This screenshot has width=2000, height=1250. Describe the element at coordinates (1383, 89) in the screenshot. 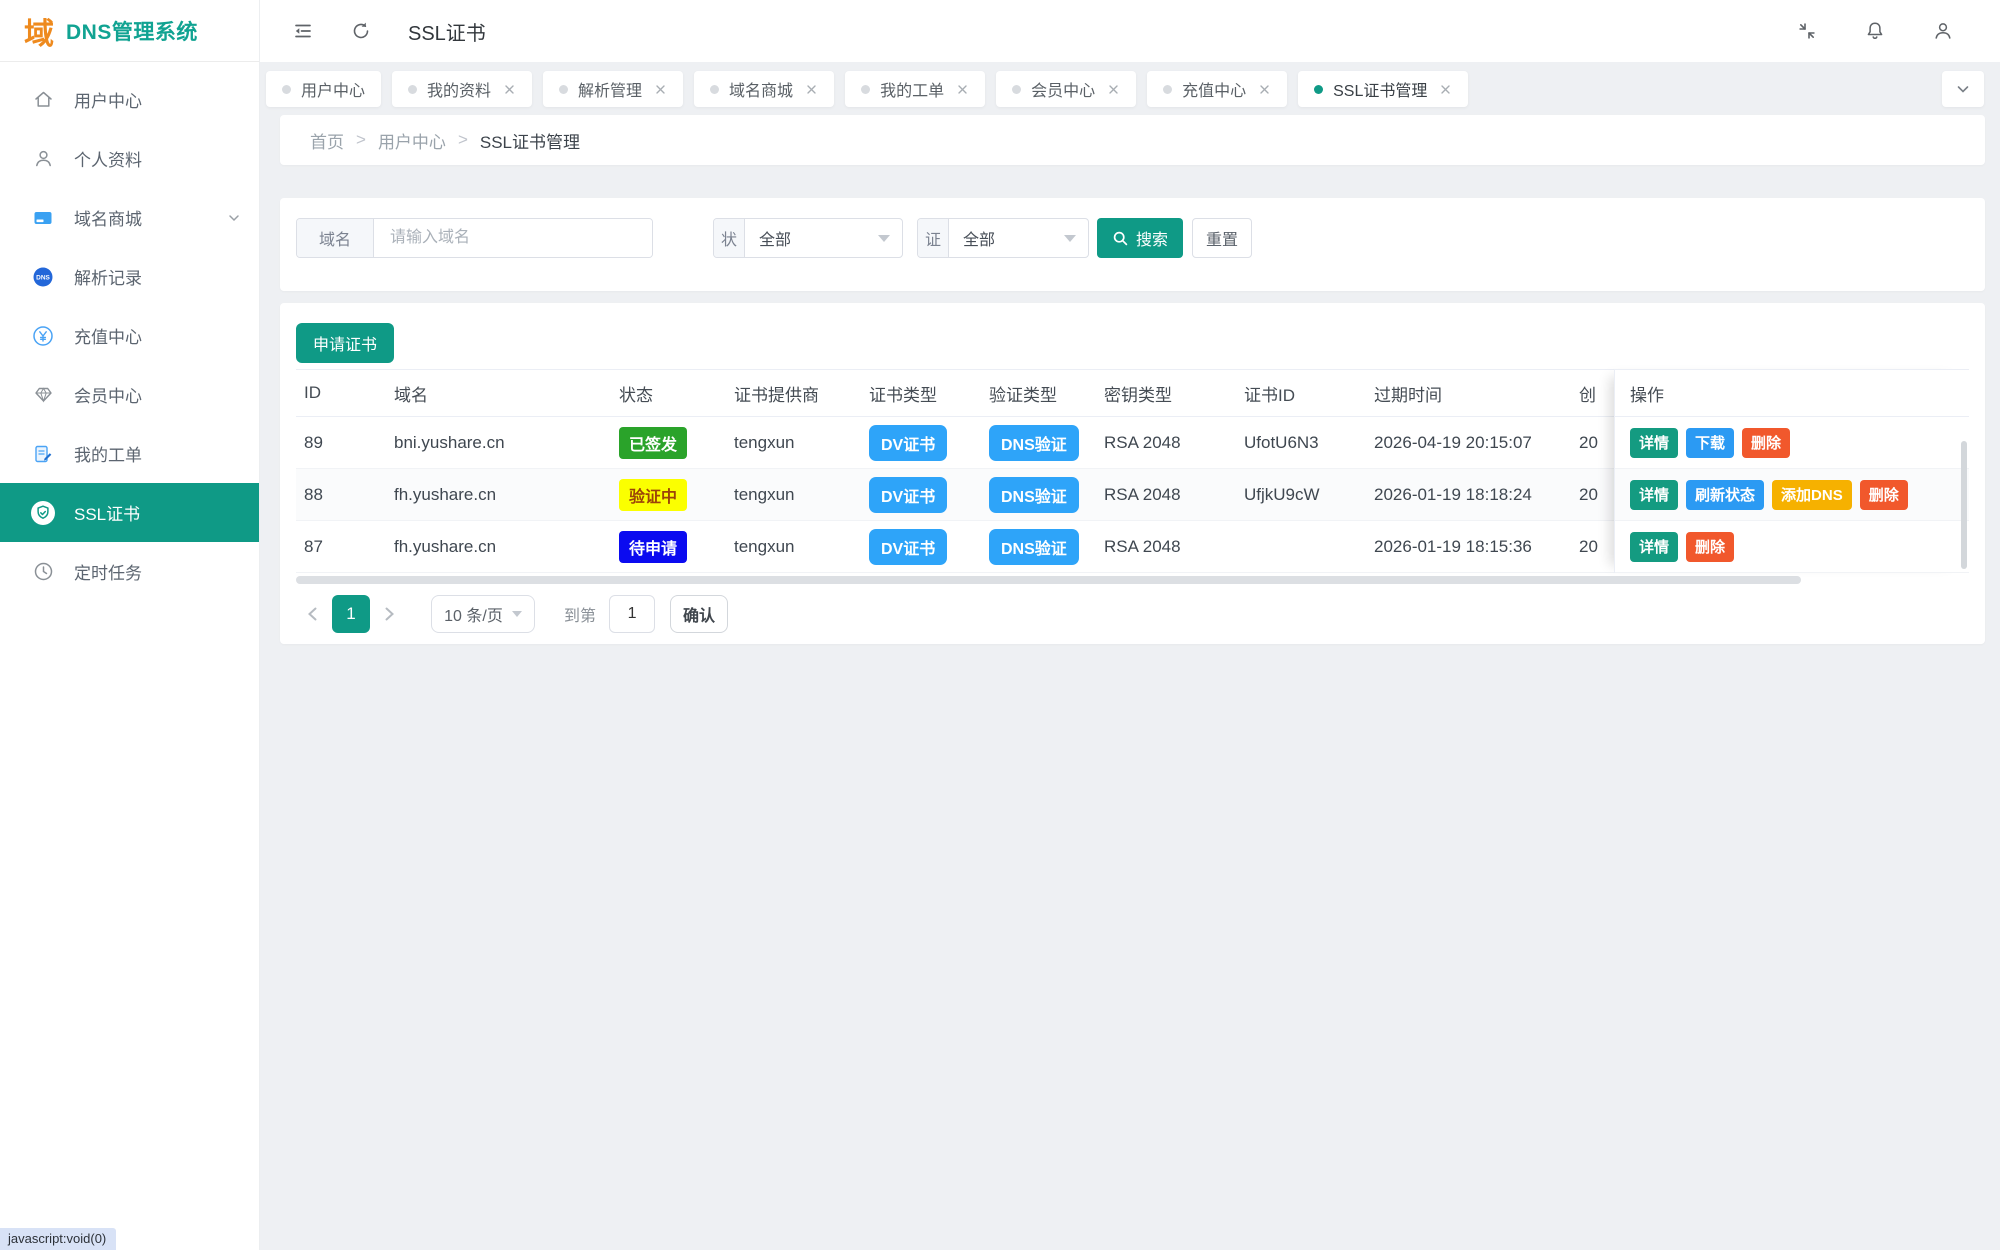

I see `tab-ssl-cert-management: SSL证书管理` at that location.